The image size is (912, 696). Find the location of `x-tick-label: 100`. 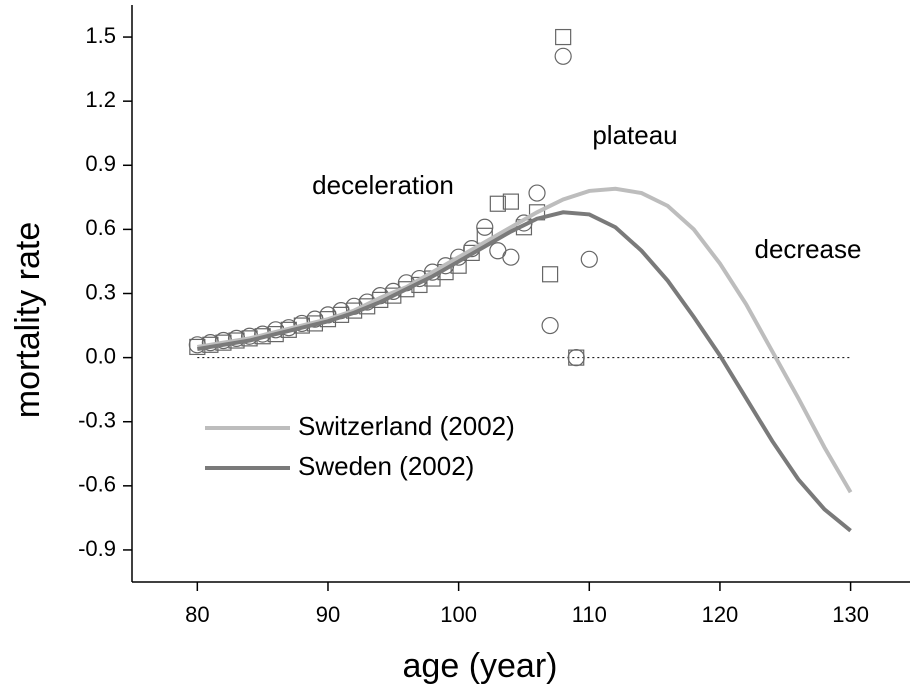

x-tick-label: 100 is located at coordinates (458, 614).